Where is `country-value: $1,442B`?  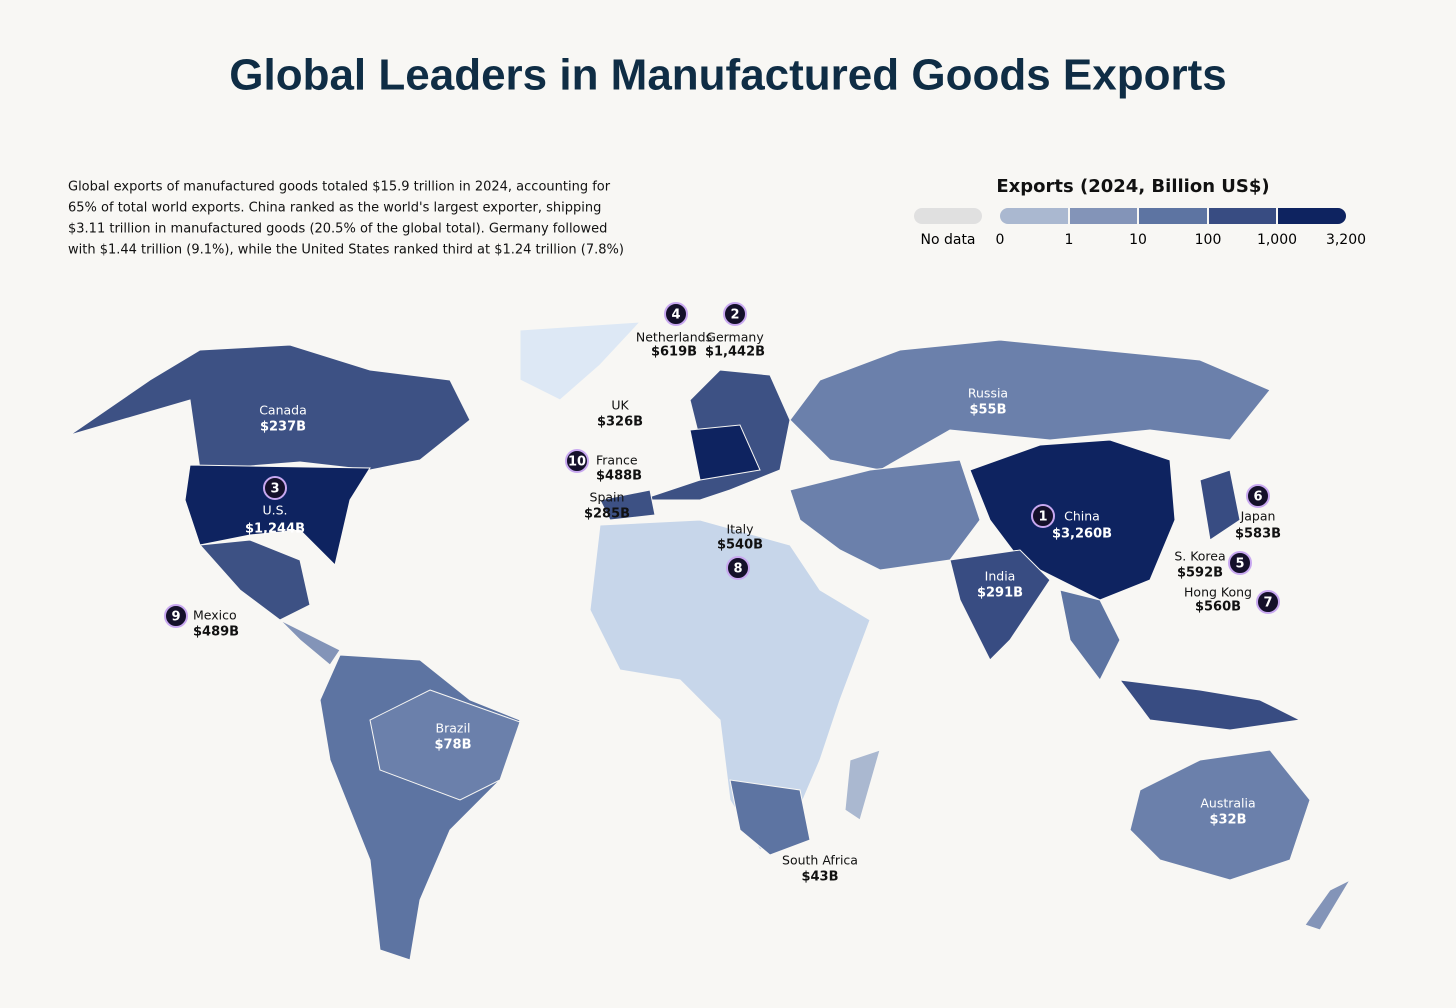 country-value: $1,442B is located at coordinates (735, 352).